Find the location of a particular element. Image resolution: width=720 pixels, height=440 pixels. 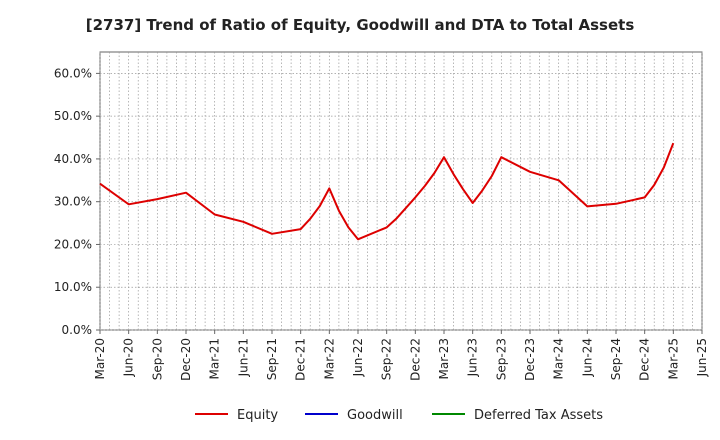

x-tick-label: Mar-21 is located at coordinates (215, 358).